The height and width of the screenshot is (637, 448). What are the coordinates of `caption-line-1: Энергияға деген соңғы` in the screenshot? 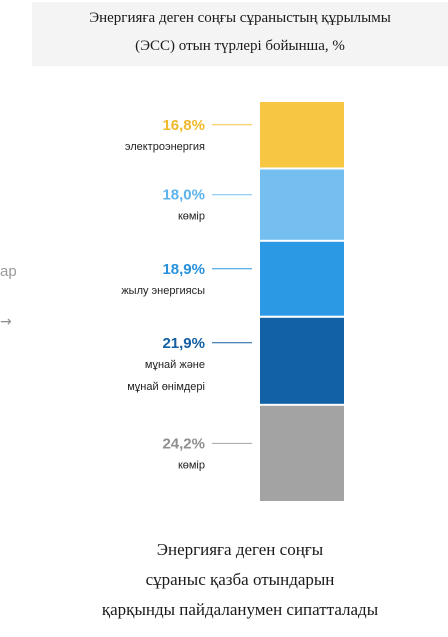 It's located at (240, 549).